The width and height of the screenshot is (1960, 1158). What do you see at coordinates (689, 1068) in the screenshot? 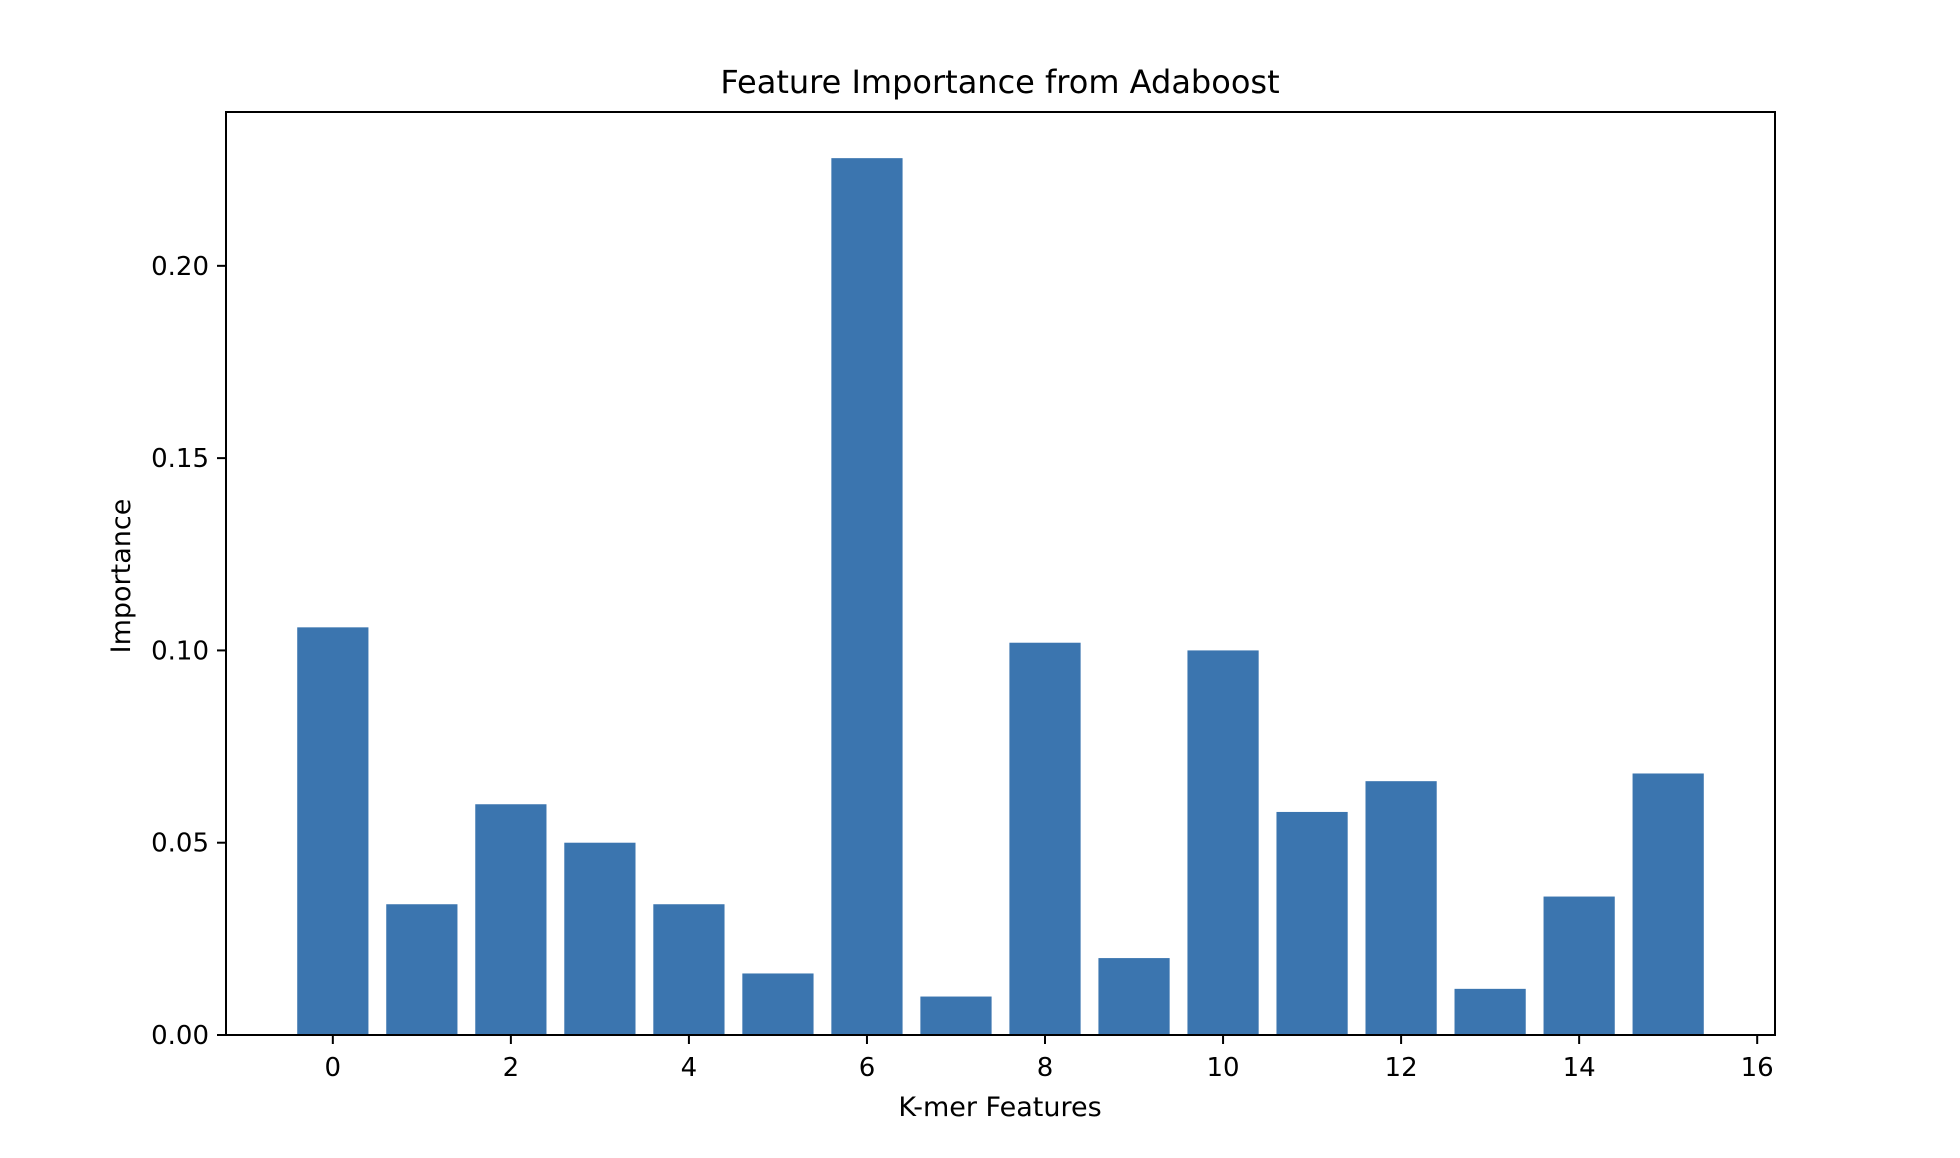
I see `x-tick-label: 4` at bounding box center [689, 1068].